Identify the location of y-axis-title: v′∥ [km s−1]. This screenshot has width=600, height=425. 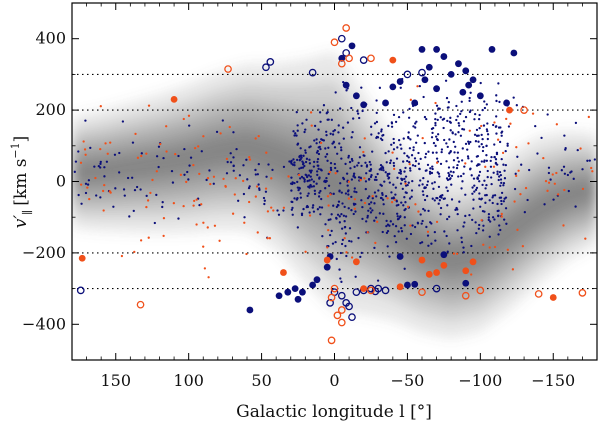
(21, 182).